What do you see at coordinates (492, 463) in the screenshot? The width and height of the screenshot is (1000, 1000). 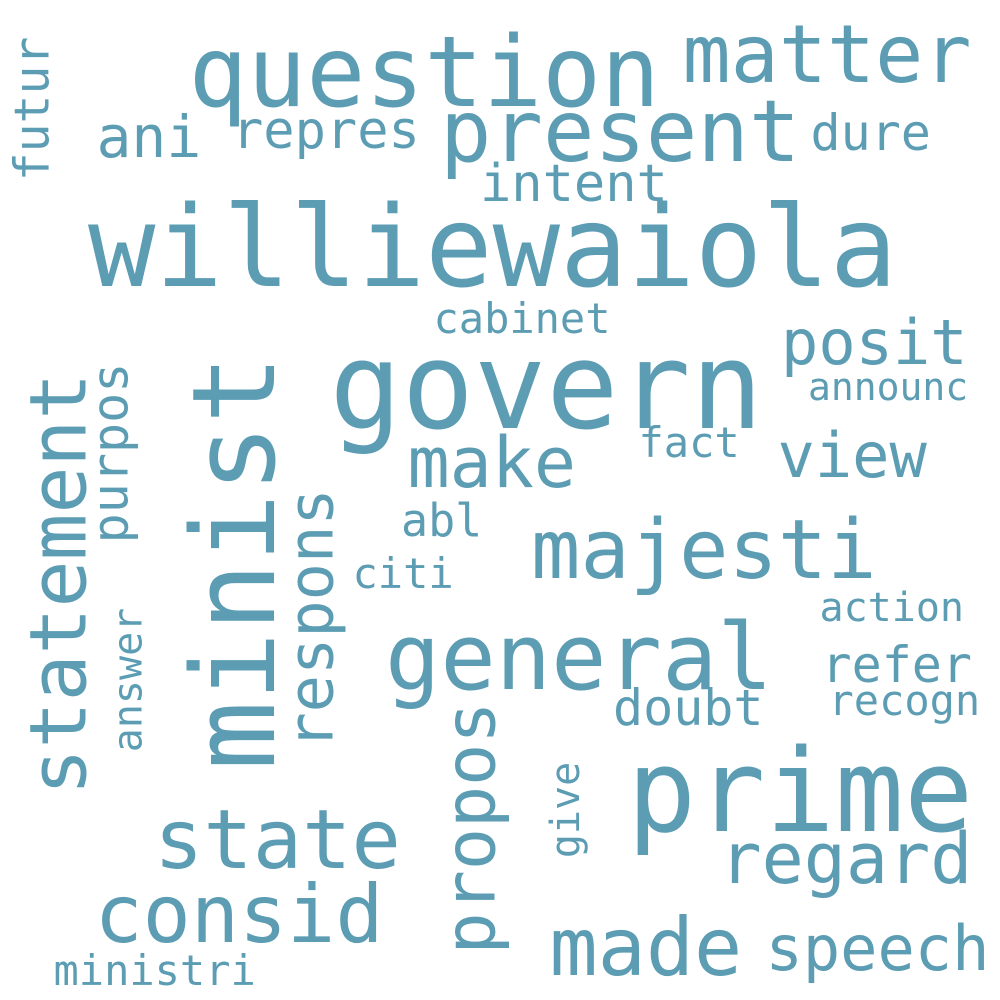 I see `word-make: make` at bounding box center [492, 463].